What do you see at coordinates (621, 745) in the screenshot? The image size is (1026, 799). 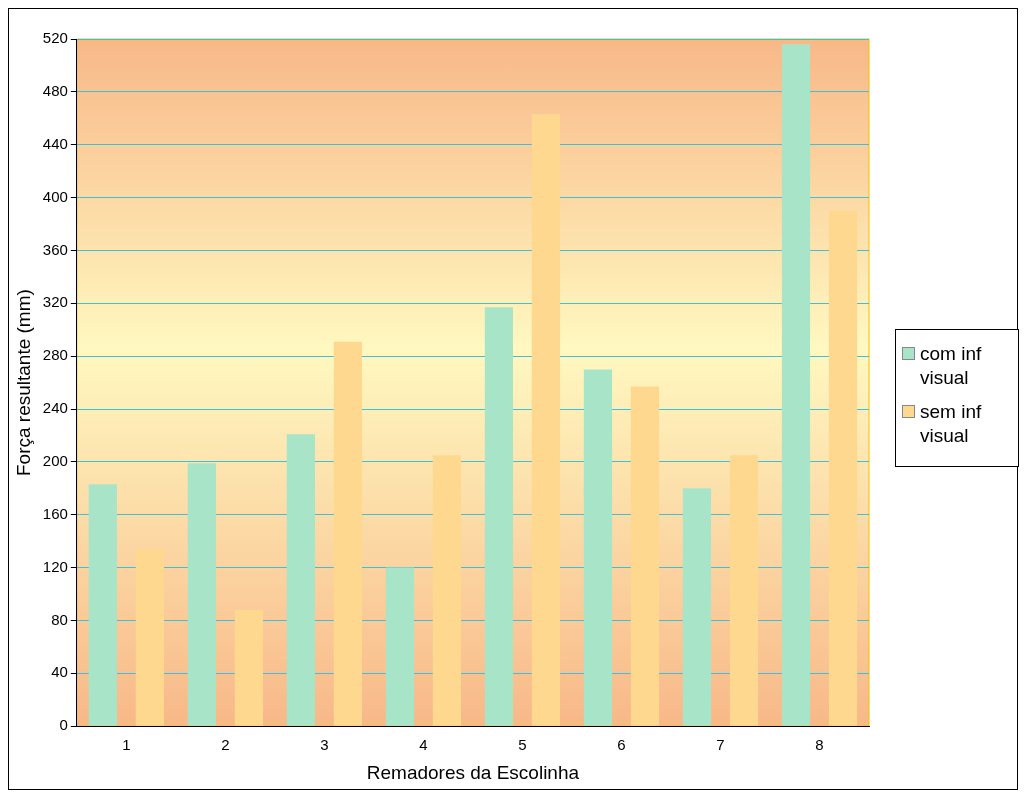 I see `x-tick-label: 6` at bounding box center [621, 745].